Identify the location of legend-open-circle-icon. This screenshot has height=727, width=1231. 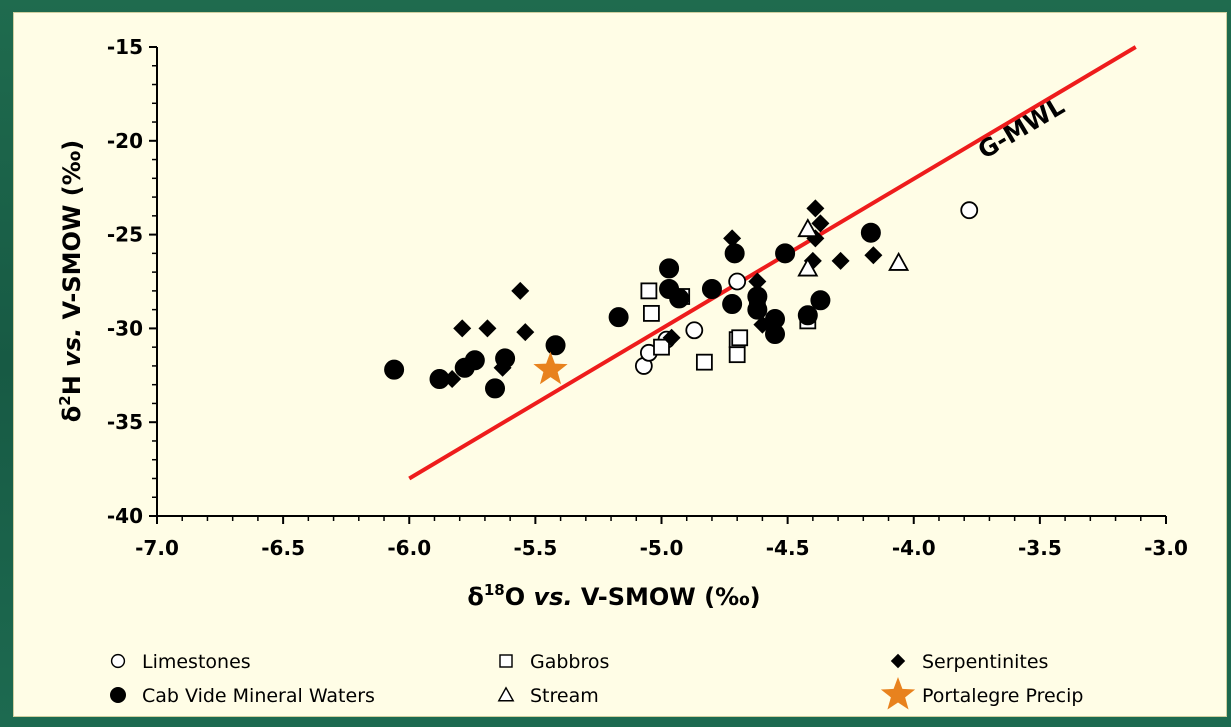
(118, 661).